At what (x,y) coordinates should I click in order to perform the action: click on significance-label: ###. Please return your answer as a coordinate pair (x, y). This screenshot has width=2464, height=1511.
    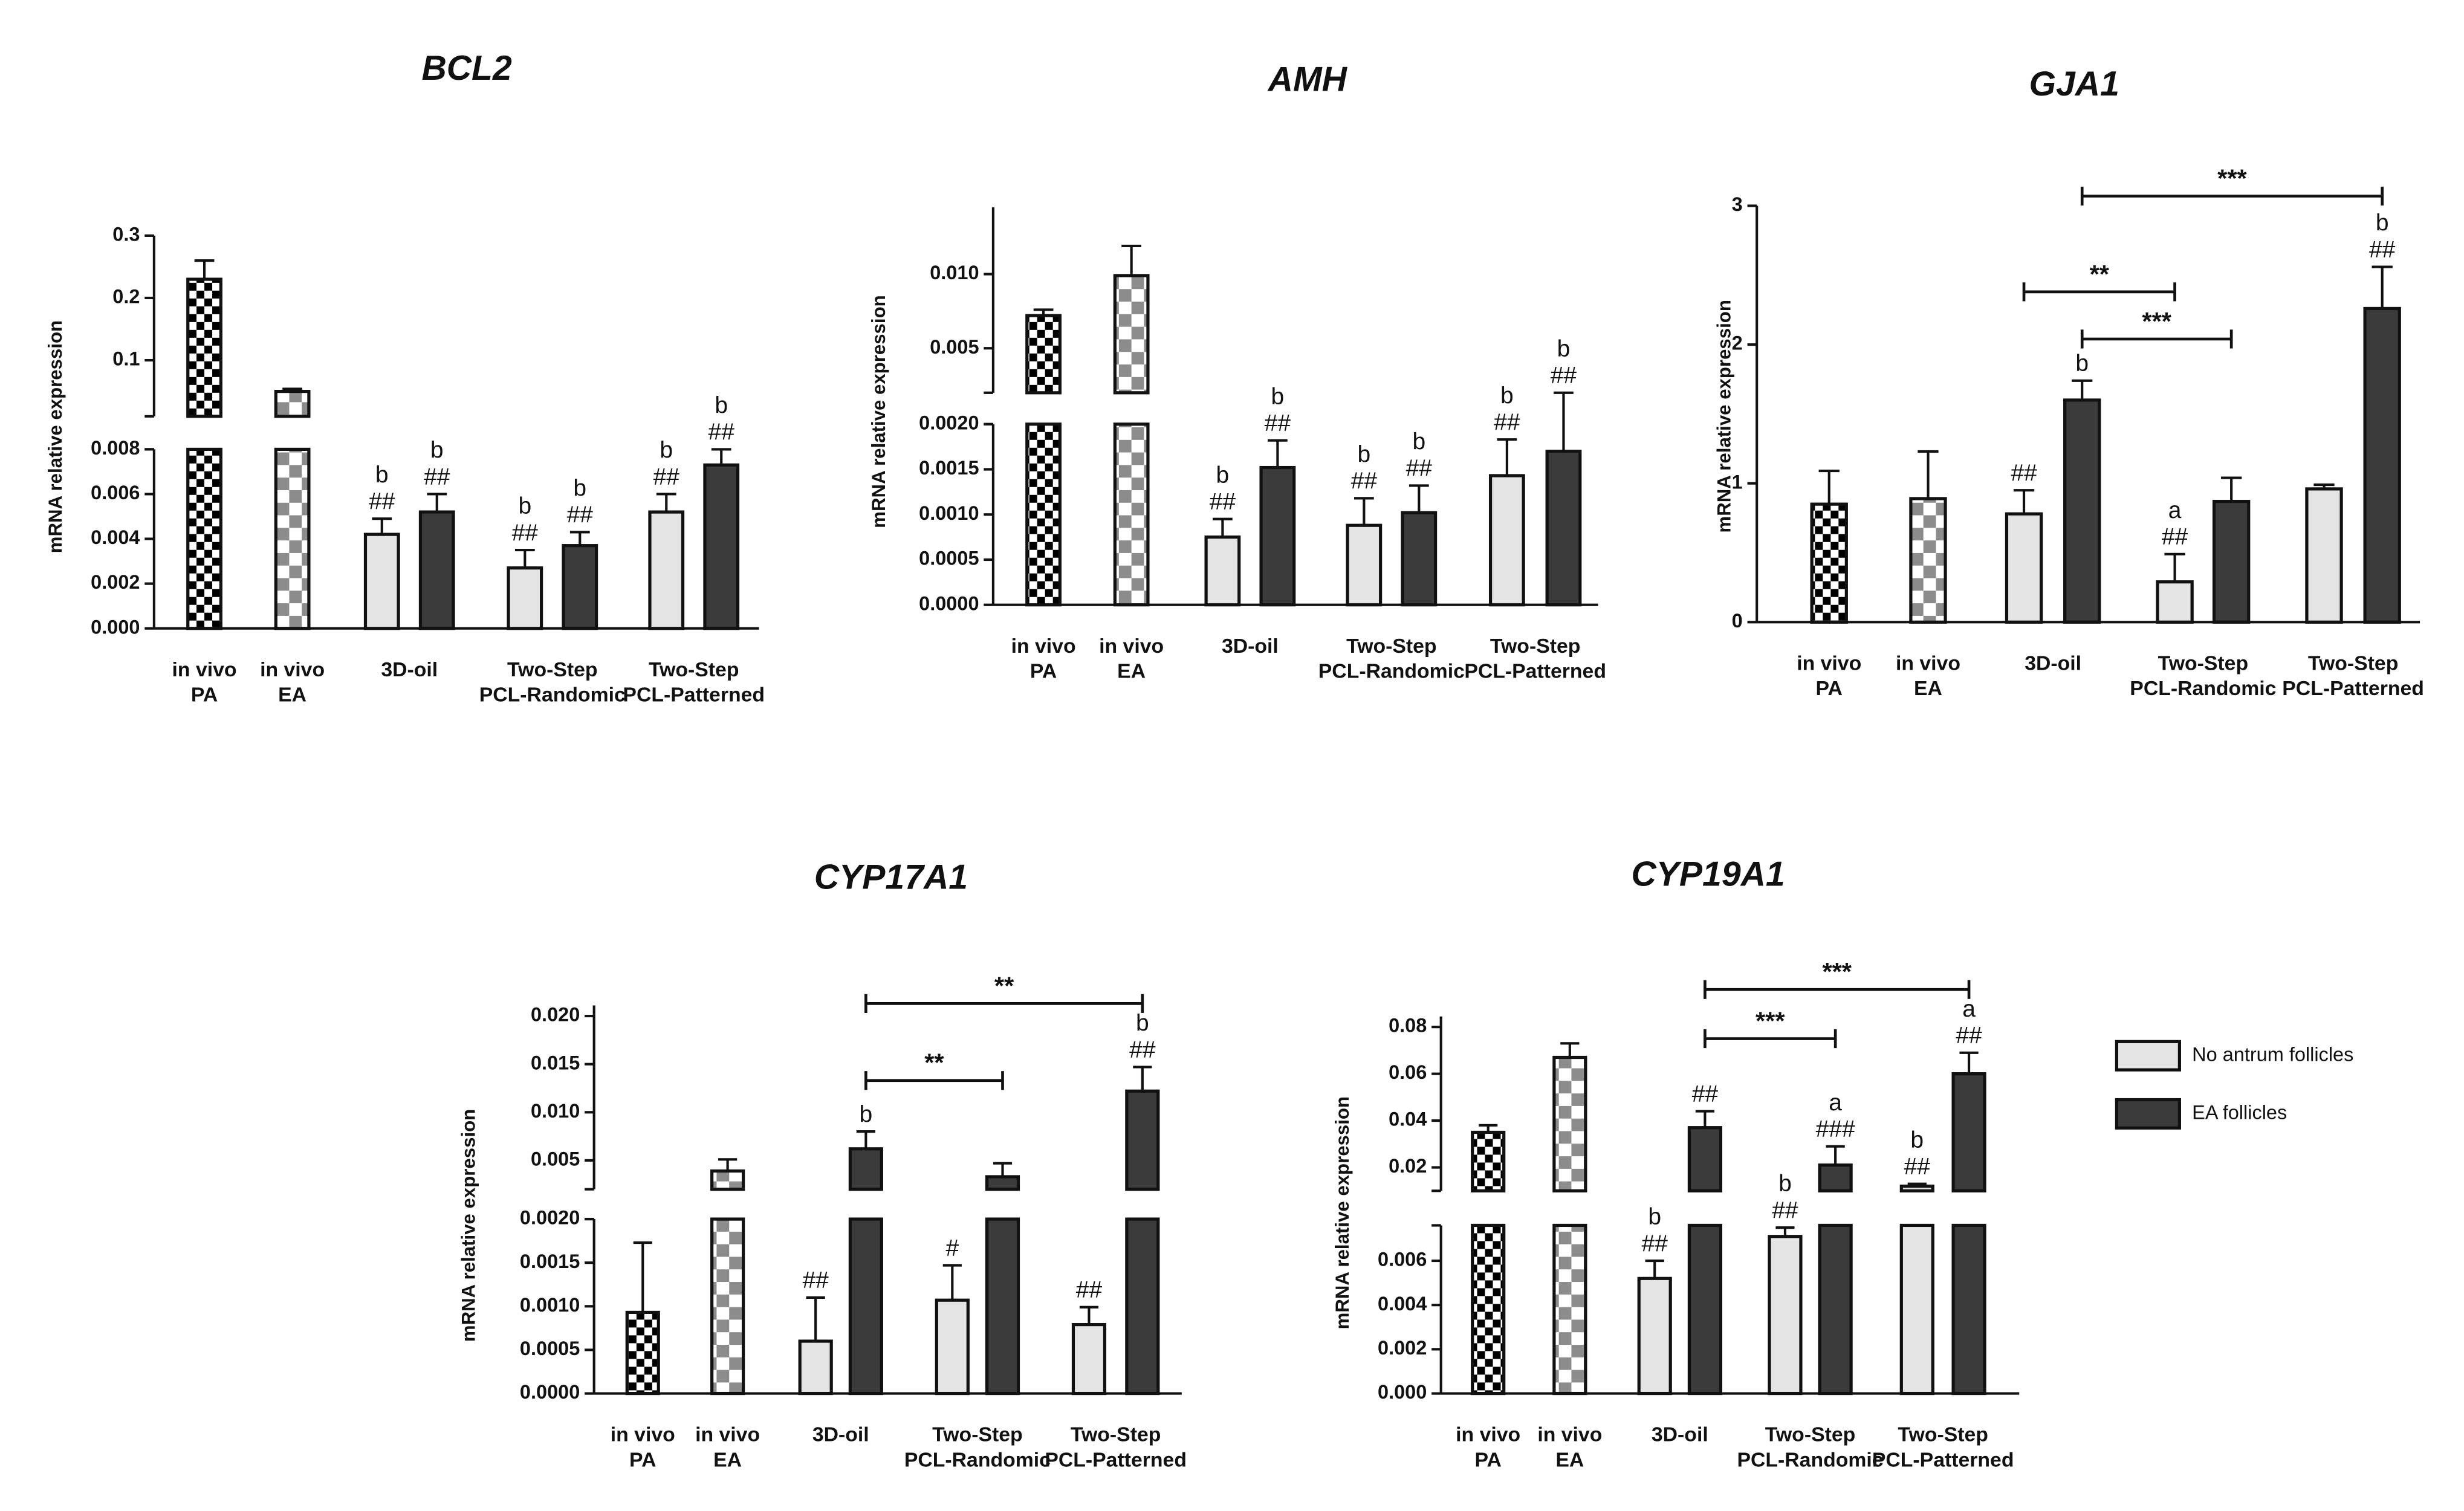
    Looking at the image, I should click on (1835, 1129).